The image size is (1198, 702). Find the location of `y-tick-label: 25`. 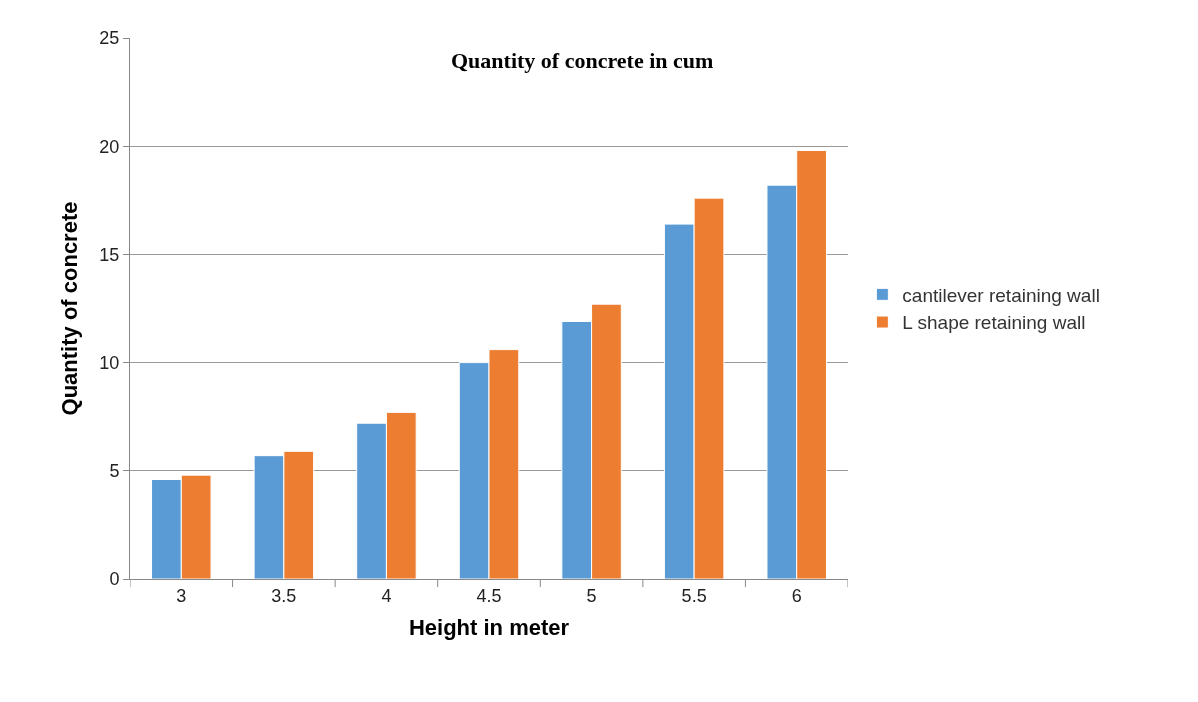

y-tick-label: 25 is located at coordinates (109, 38).